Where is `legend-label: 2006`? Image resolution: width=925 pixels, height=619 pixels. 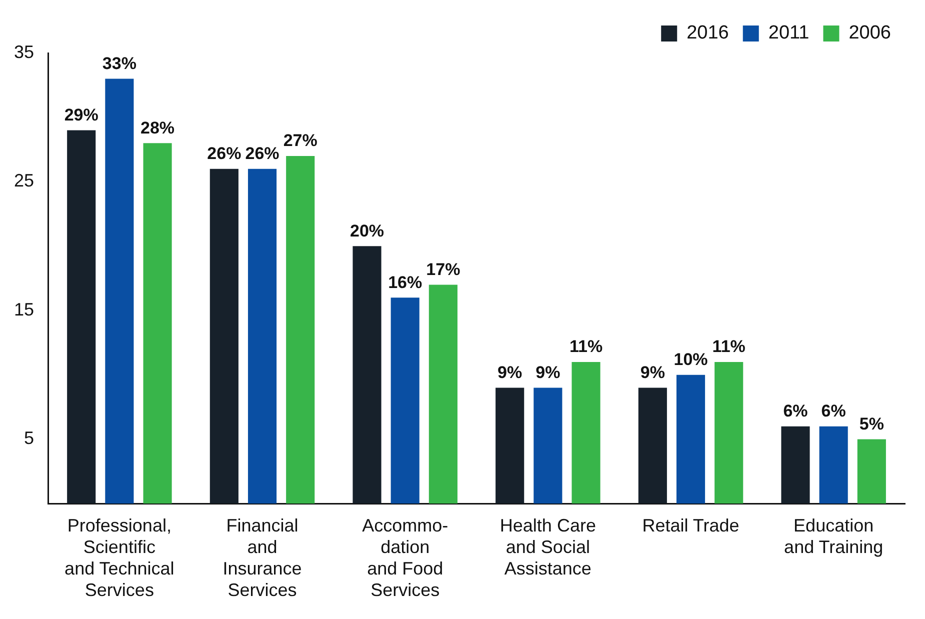
legend-label: 2006 is located at coordinates (870, 33).